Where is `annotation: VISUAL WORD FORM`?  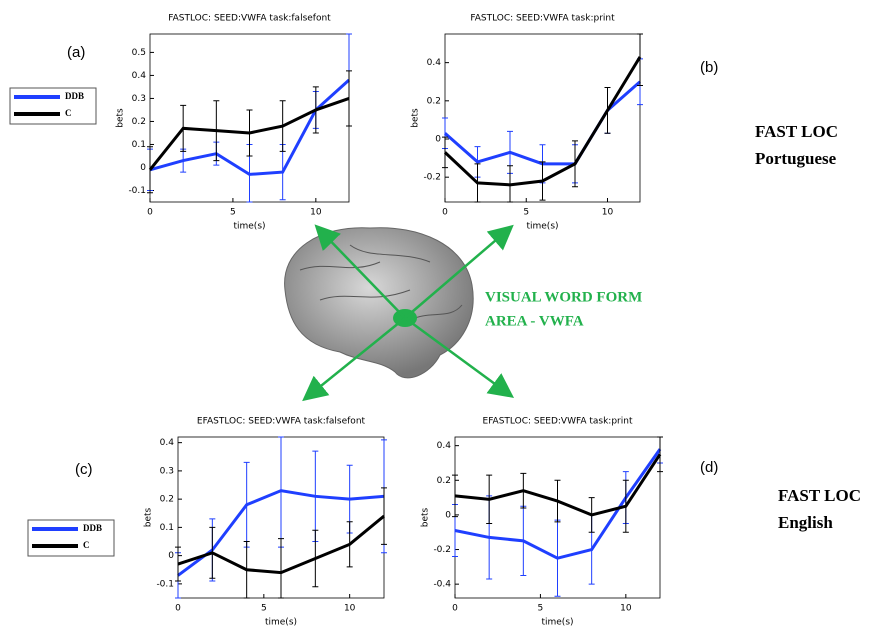 annotation: VISUAL WORD FORM is located at coordinates (563, 297).